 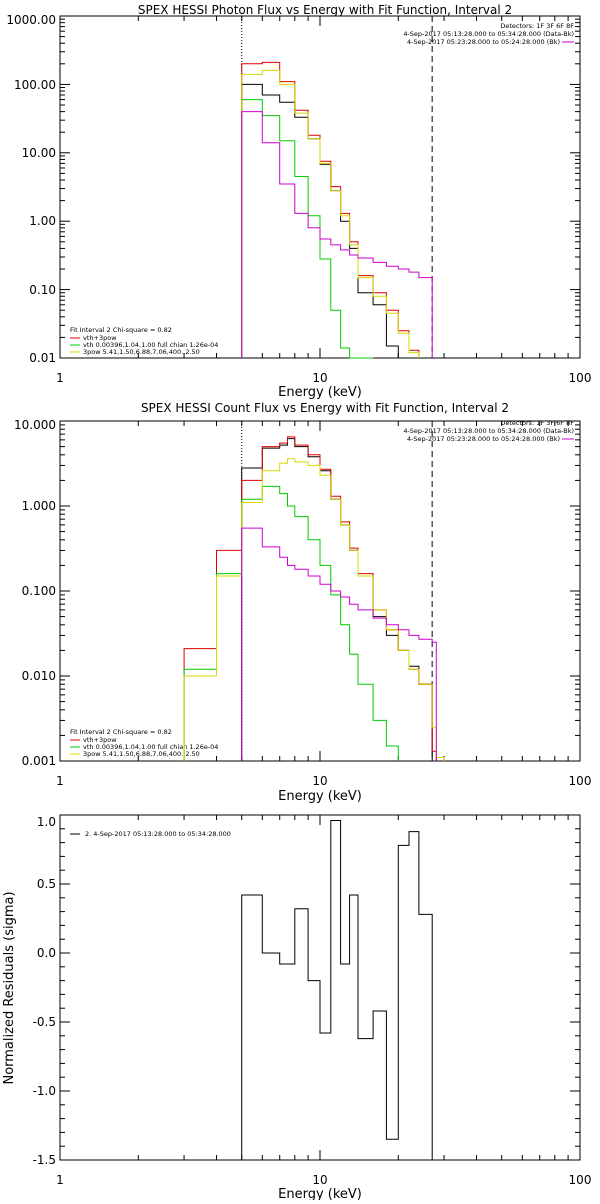 I want to click on y-tick-label: -0.5, so click(x=44, y=1022).